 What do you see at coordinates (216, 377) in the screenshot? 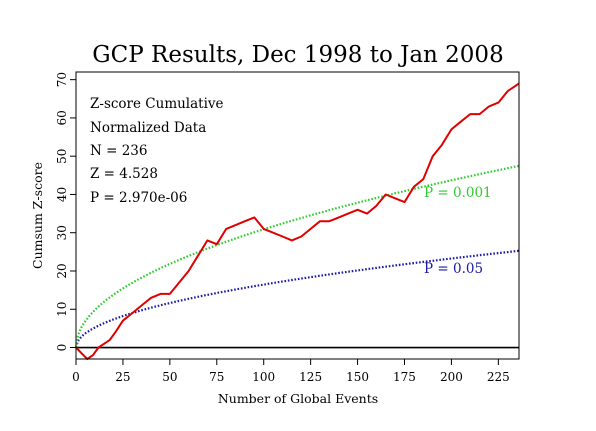
I see `x-tick-label: 75` at bounding box center [216, 377].